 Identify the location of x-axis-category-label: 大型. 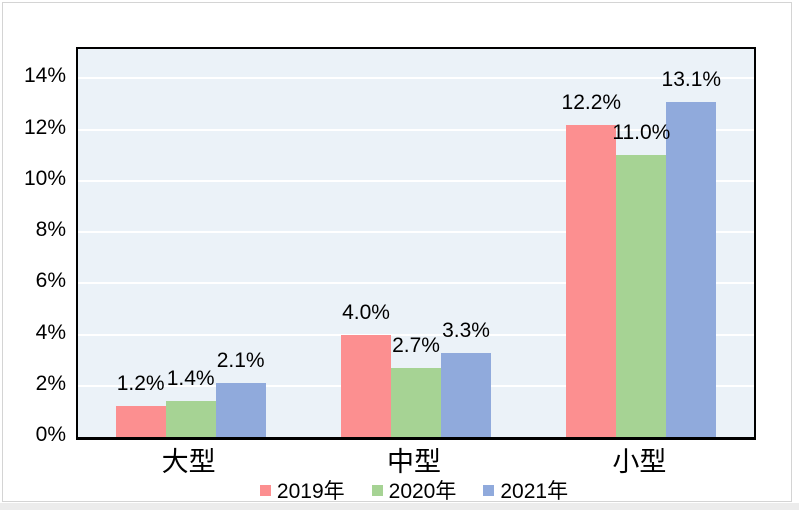
(188, 462).